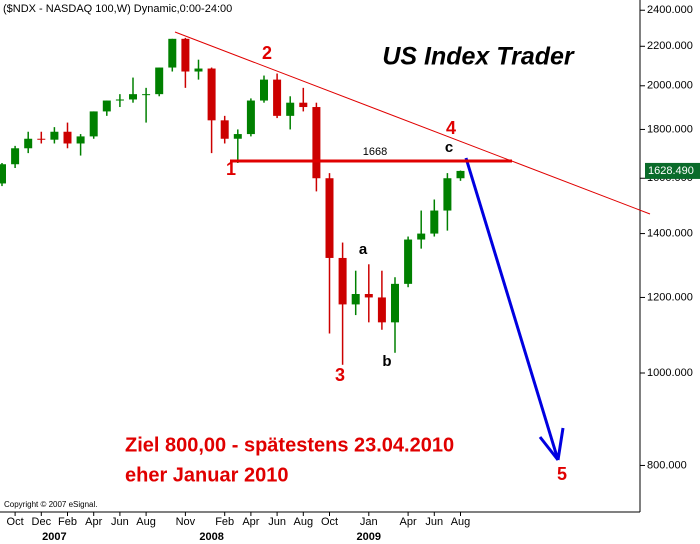  Describe the element at coordinates (363, 249) in the screenshot. I see `sub-wave-label: a` at that location.